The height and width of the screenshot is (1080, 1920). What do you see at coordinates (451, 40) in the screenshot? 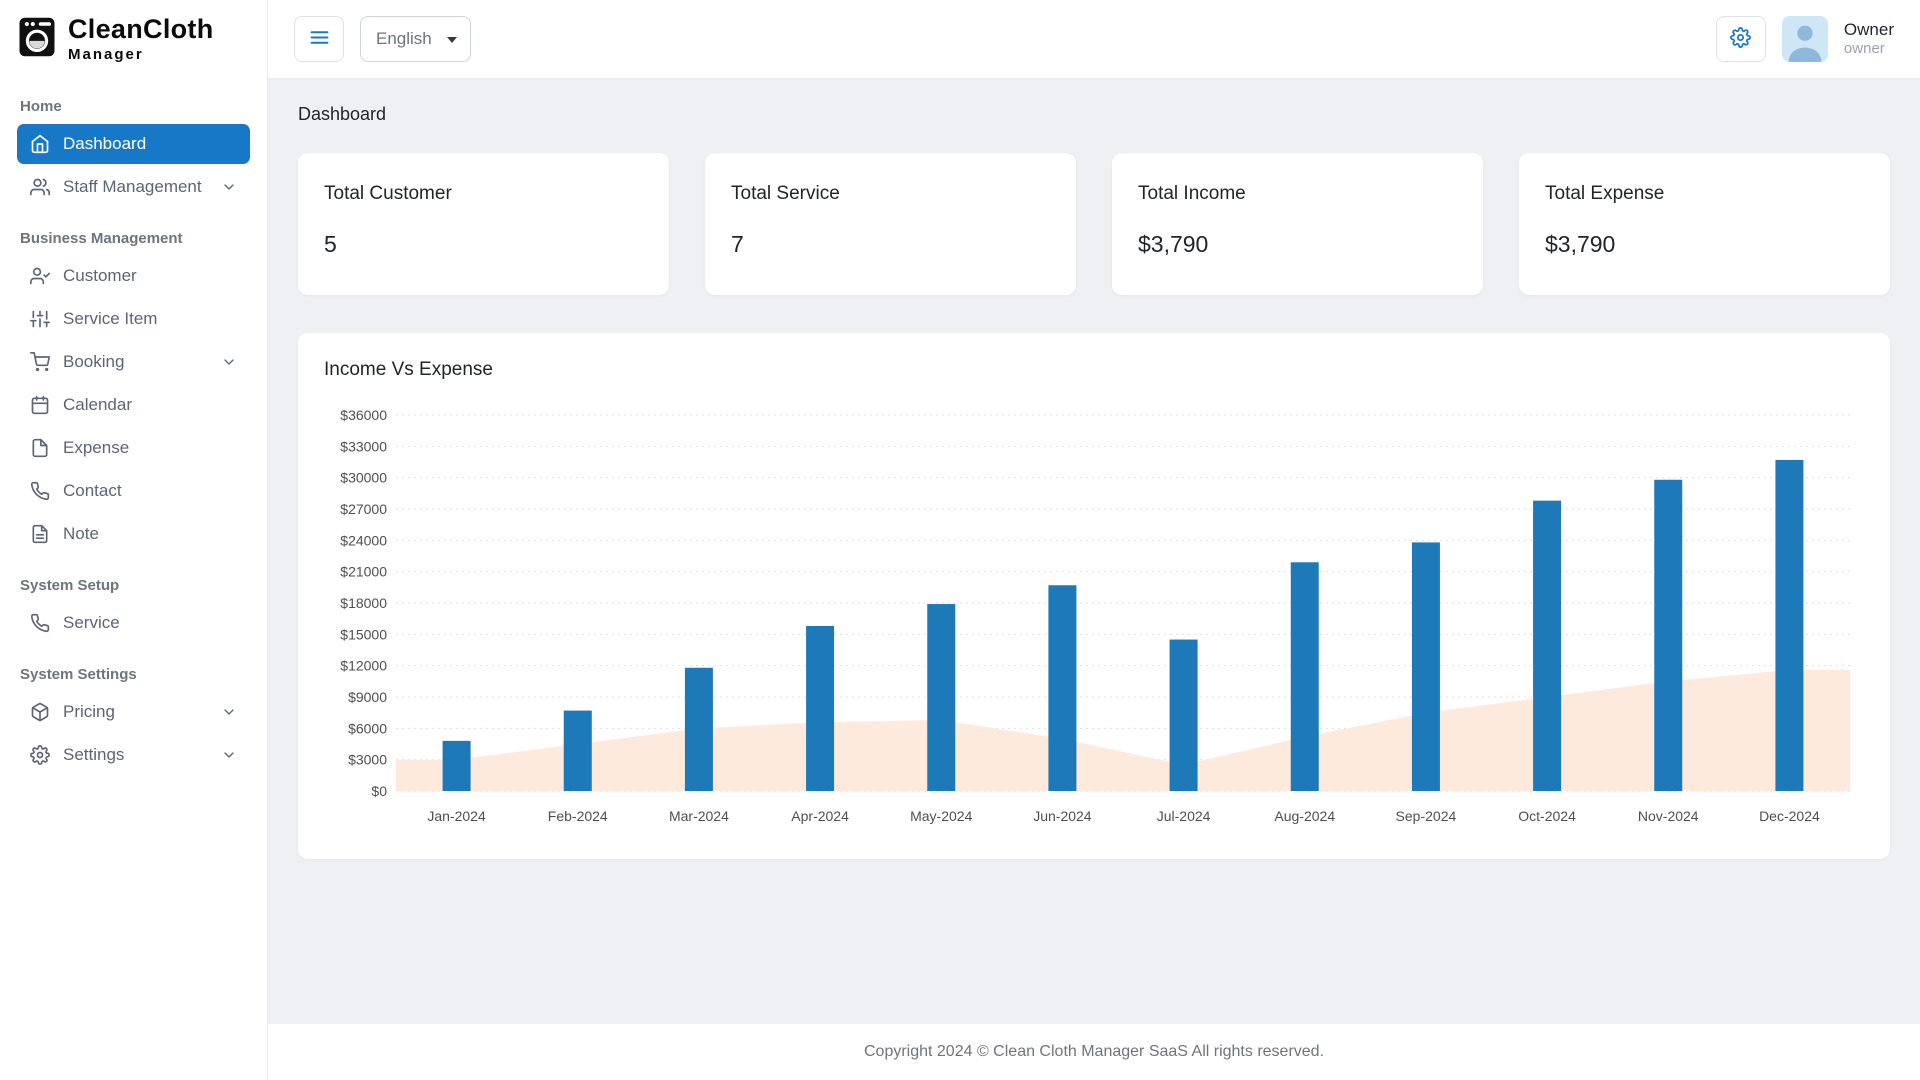
I see `caret-down-icon` at bounding box center [451, 40].